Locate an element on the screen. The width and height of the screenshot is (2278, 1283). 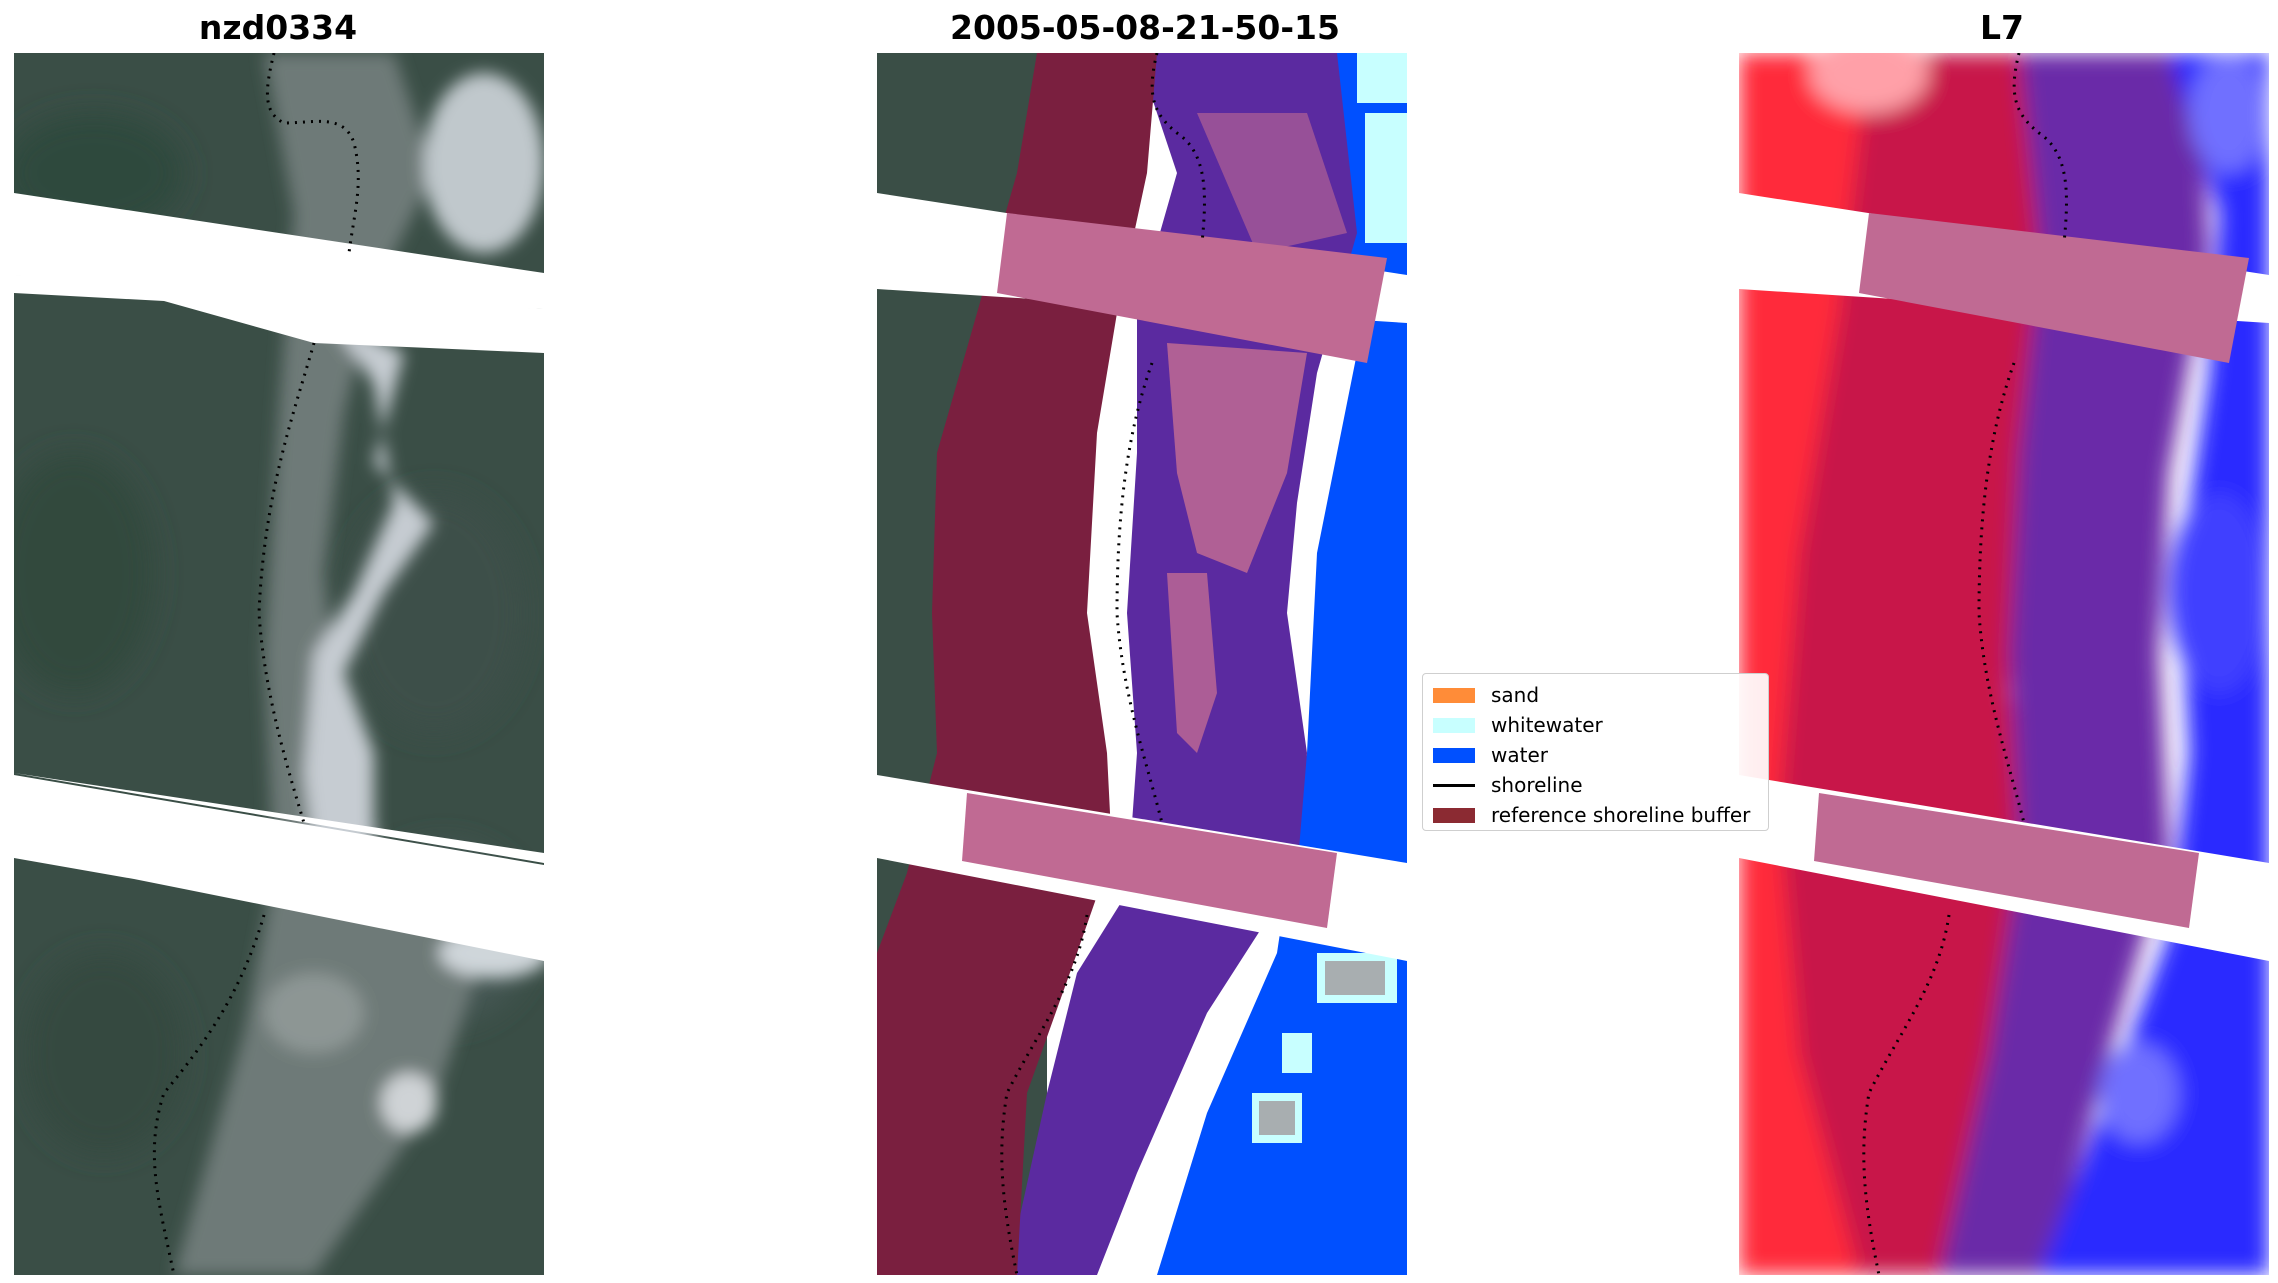
panel-title-index: L7 is located at coordinates (2002, 27).